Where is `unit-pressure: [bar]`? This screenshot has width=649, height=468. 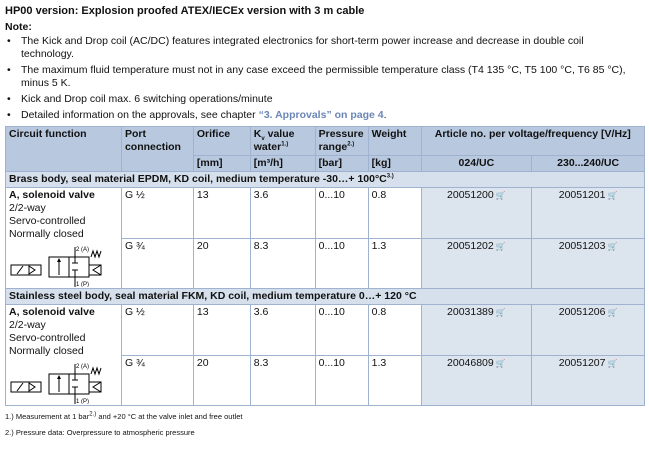
unit-pressure: [bar] is located at coordinates (341, 163).